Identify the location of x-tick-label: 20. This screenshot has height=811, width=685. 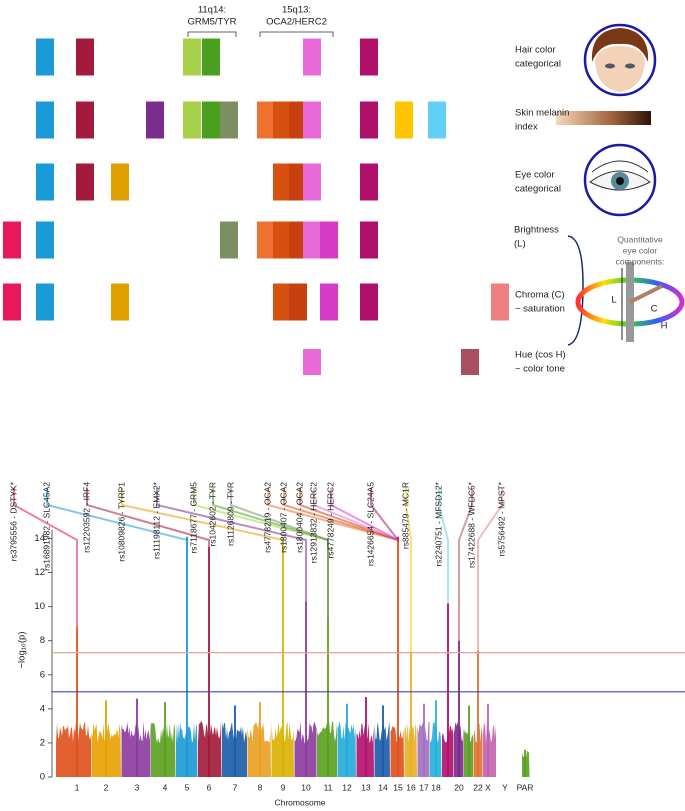
(459, 787).